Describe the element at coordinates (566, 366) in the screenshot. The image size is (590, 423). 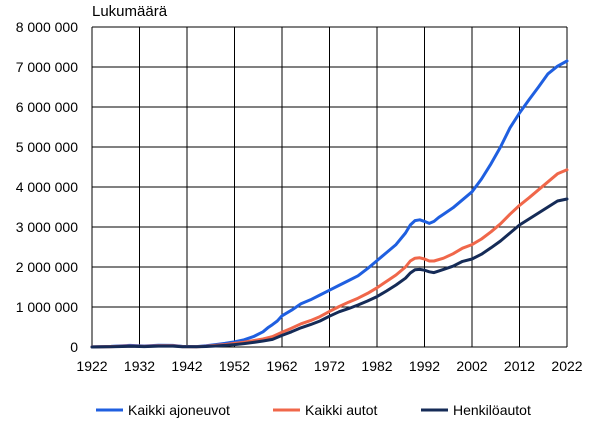
I see `x-tick-label: 2022` at that location.